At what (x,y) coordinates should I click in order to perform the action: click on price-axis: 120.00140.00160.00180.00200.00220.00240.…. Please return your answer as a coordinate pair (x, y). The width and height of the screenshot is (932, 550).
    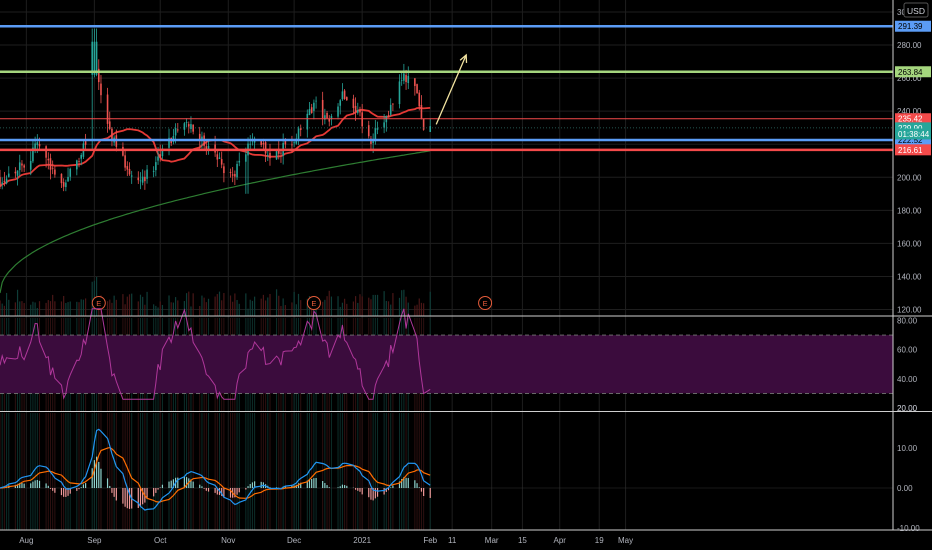
    Looking at the image, I should click on (913, 270).